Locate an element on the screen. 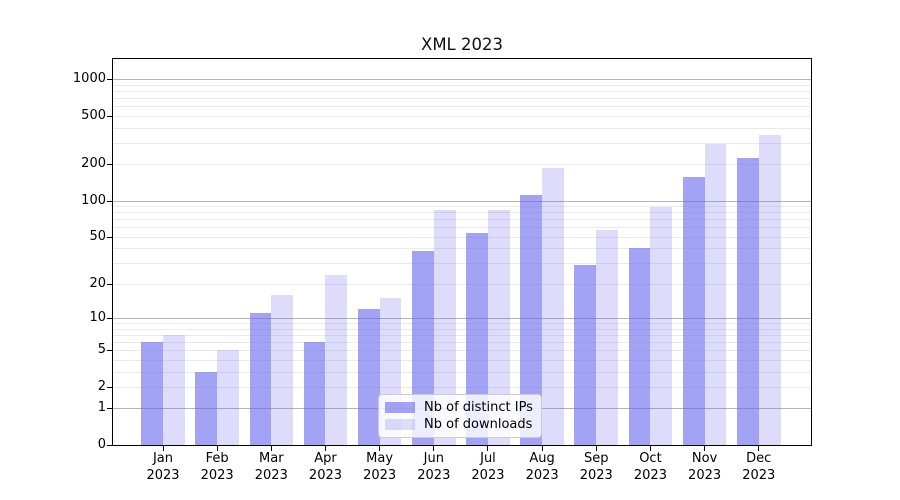  x-tick-label-jul: Jul 2023 is located at coordinates (488, 467).